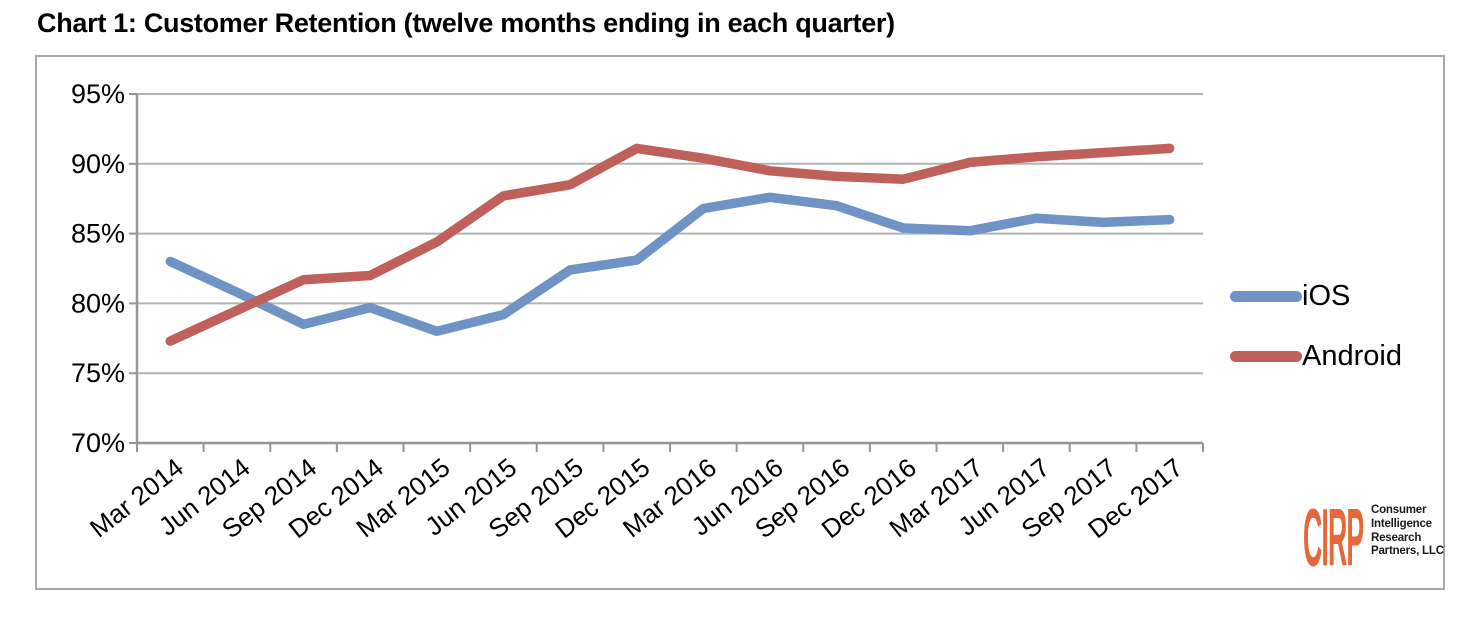 Image resolution: width=1466 pixels, height=626 pixels. I want to click on y-axis-label: 90%, so click(98, 164).